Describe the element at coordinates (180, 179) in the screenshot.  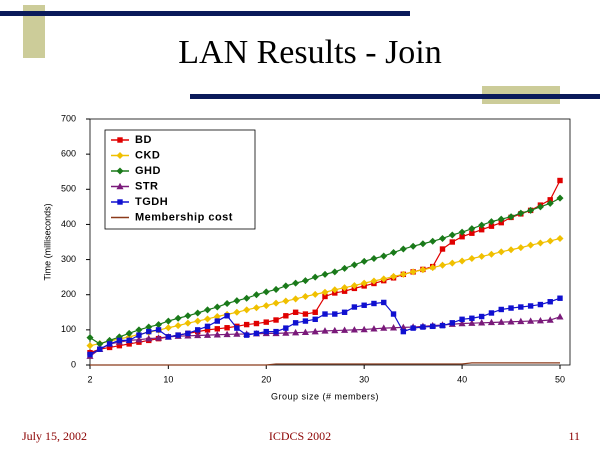
I see `legend-box` at that location.